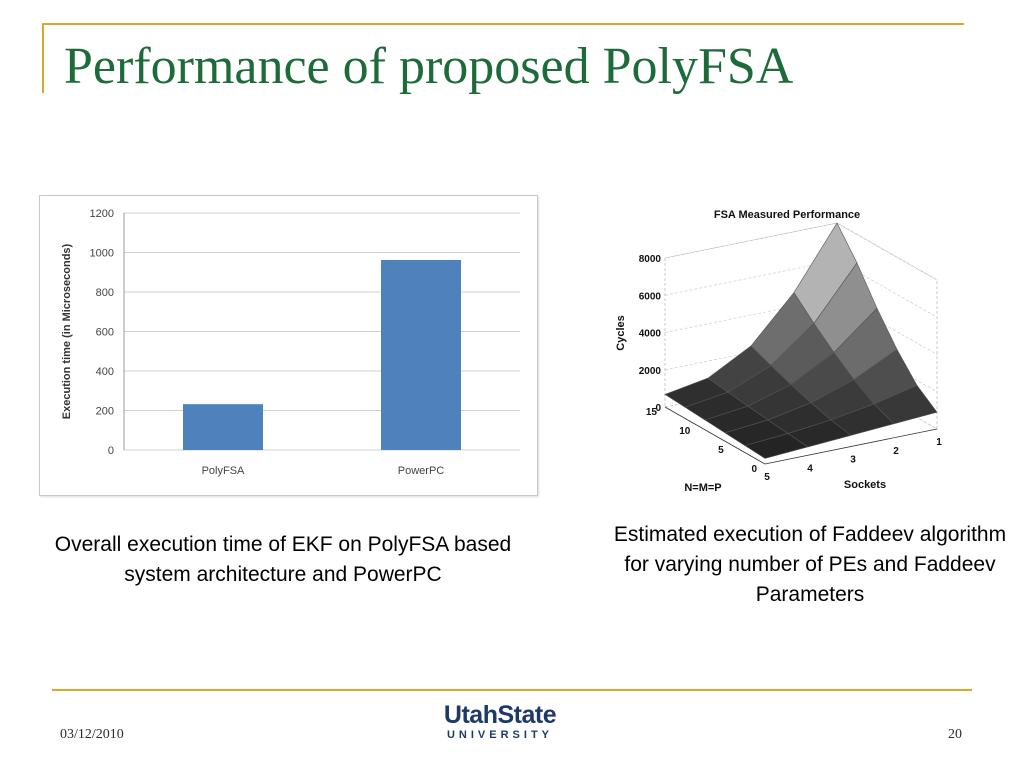 This screenshot has height=768, width=1024. What do you see at coordinates (650, 334) in the screenshot?
I see `z-tick-label: 4000` at bounding box center [650, 334].